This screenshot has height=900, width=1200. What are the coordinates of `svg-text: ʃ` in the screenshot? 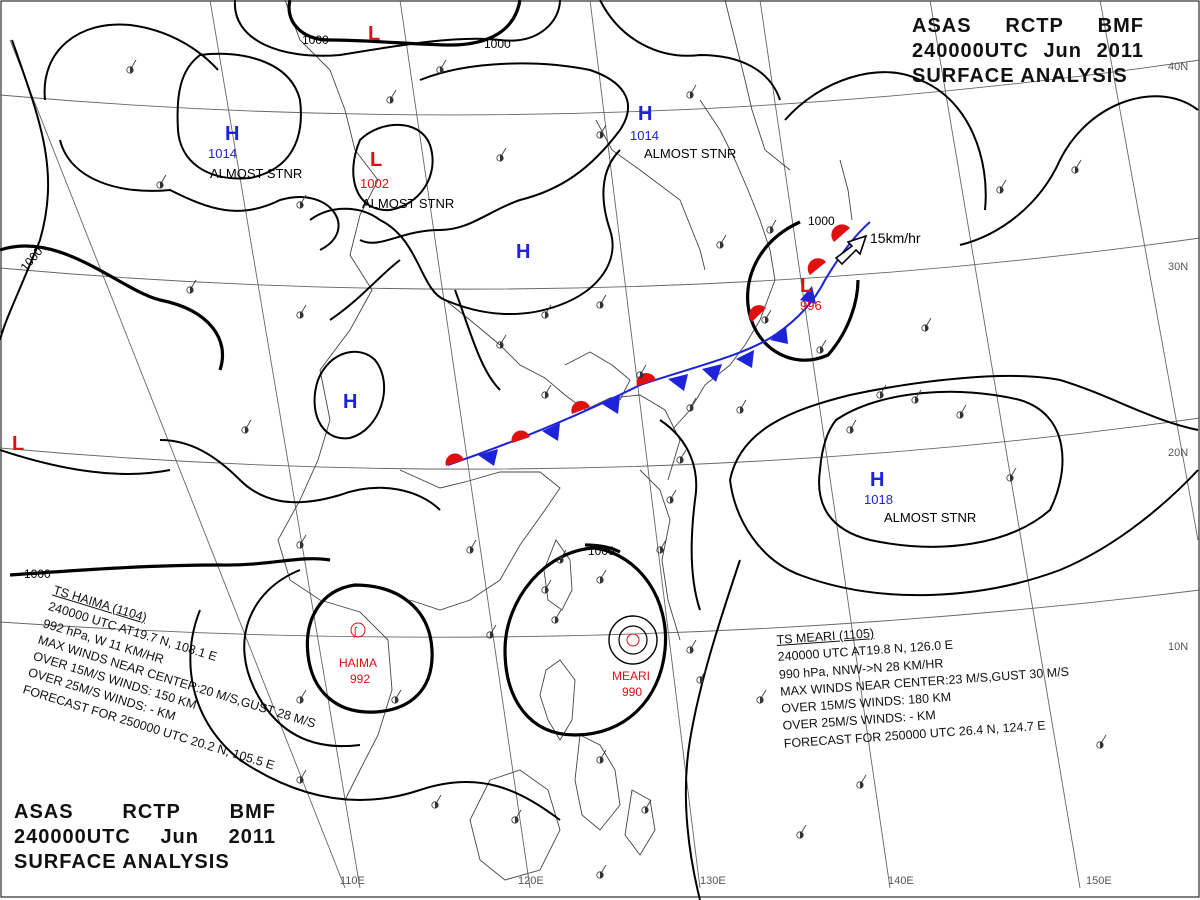 It's located at (355, 632).